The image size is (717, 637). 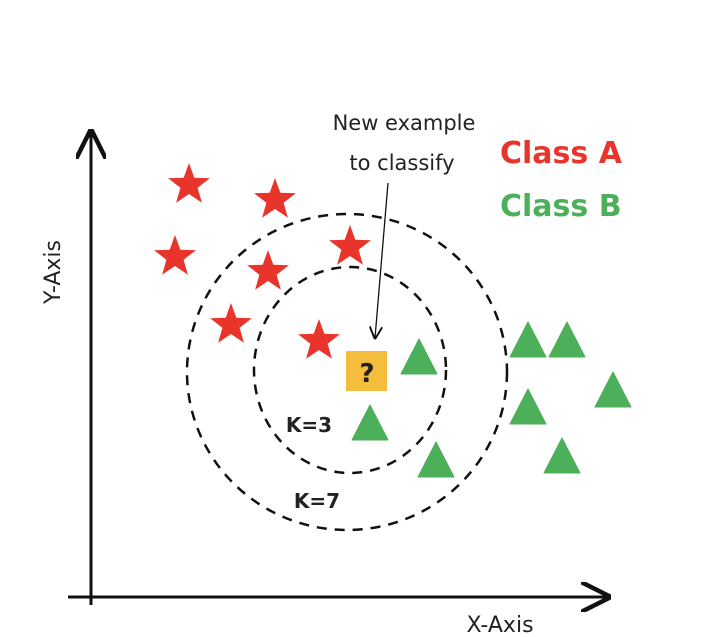 What do you see at coordinates (401, 163) in the screenshot?
I see `annotation-line-2: to classify` at bounding box center [401, 163].